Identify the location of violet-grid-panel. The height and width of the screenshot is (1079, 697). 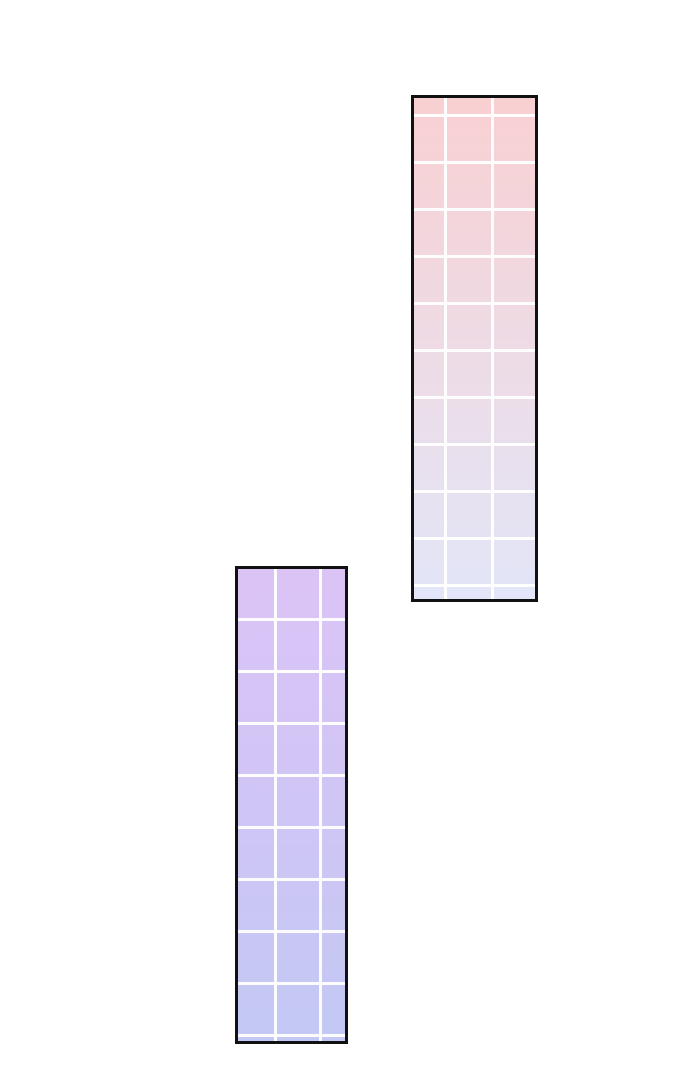
(291, 805).